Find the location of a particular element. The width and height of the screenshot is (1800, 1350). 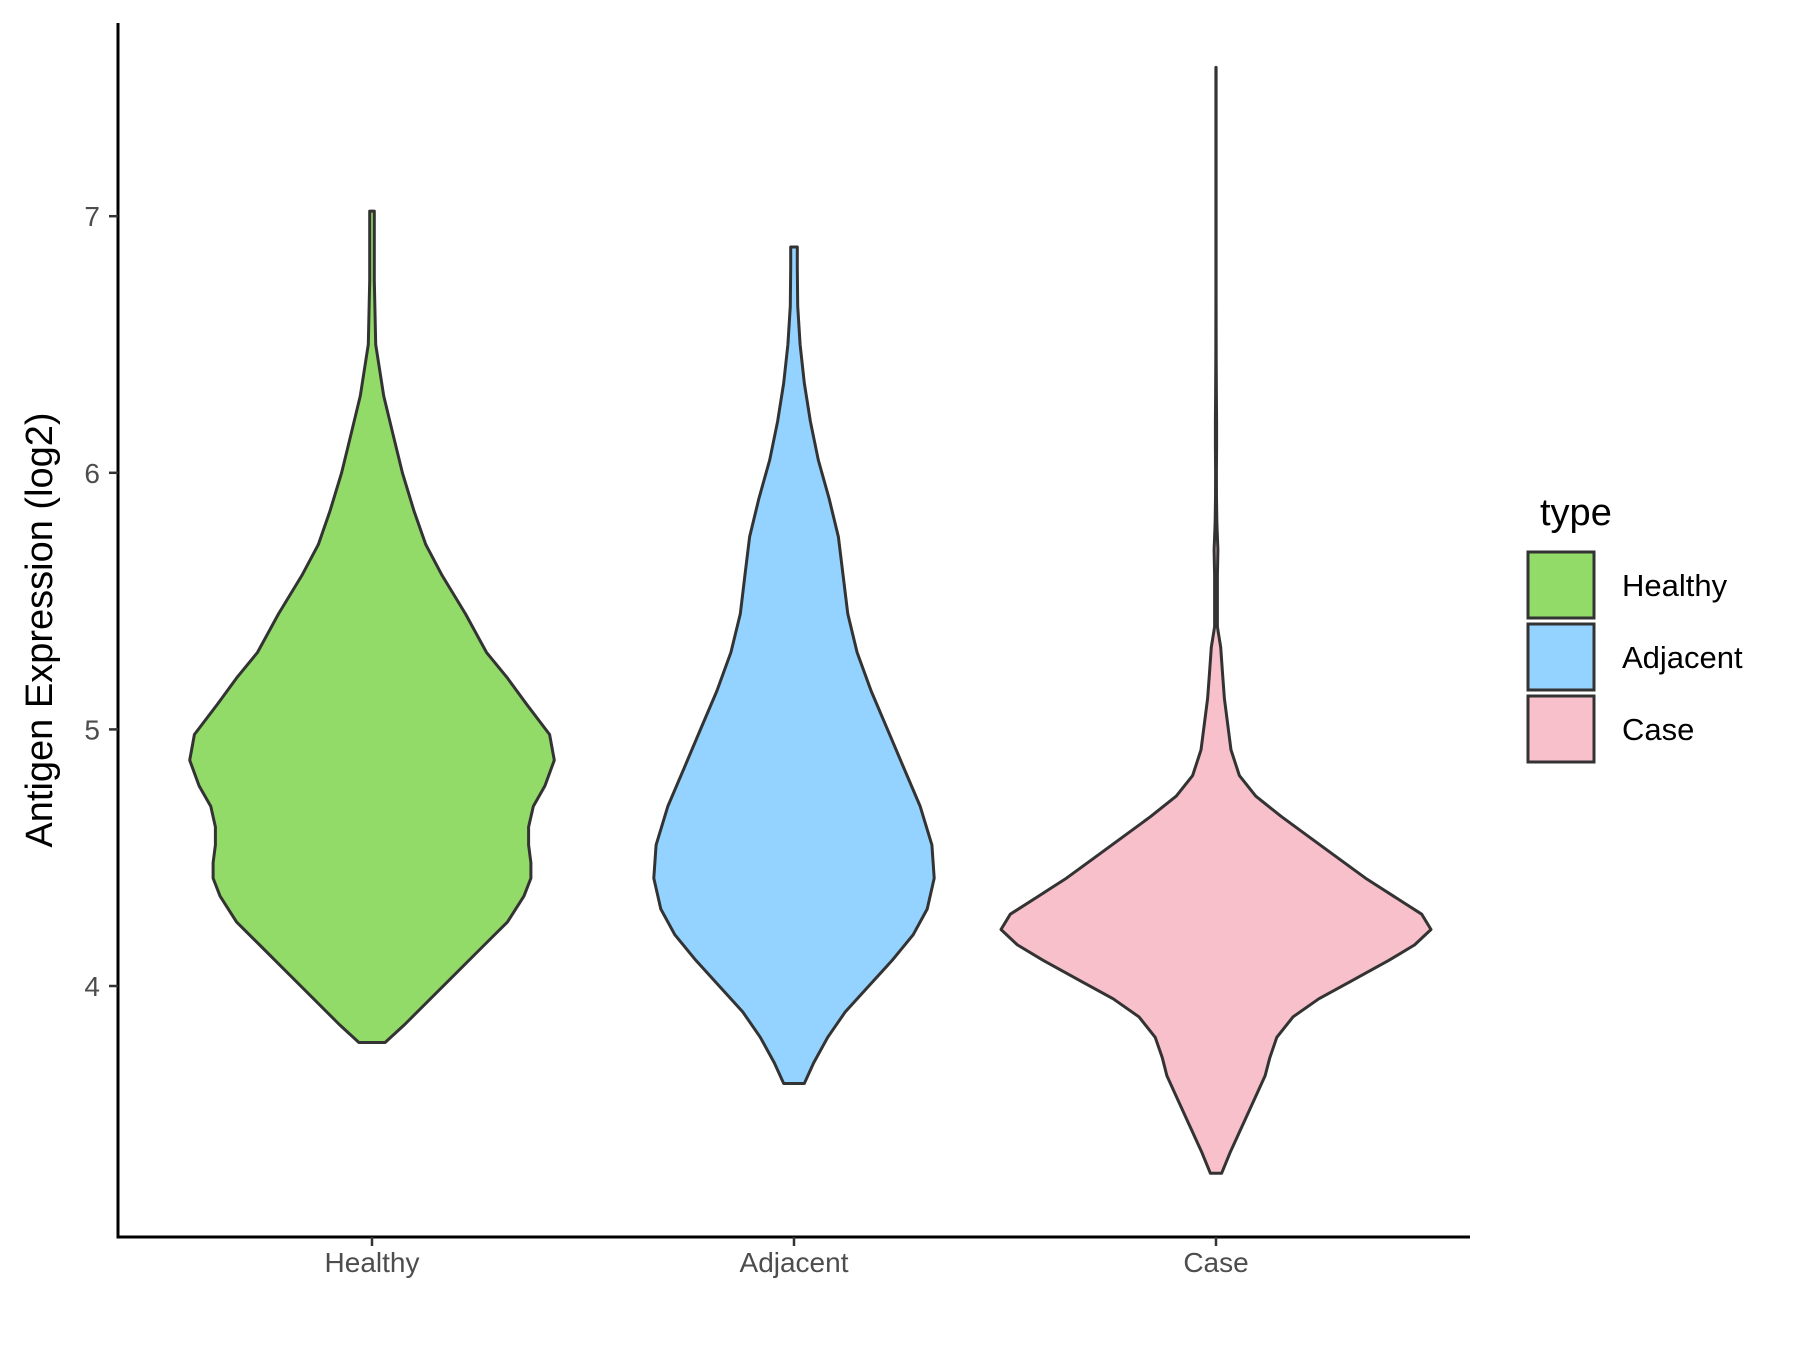

x-tick-label: Case is located at coordinates (1215, 1262).